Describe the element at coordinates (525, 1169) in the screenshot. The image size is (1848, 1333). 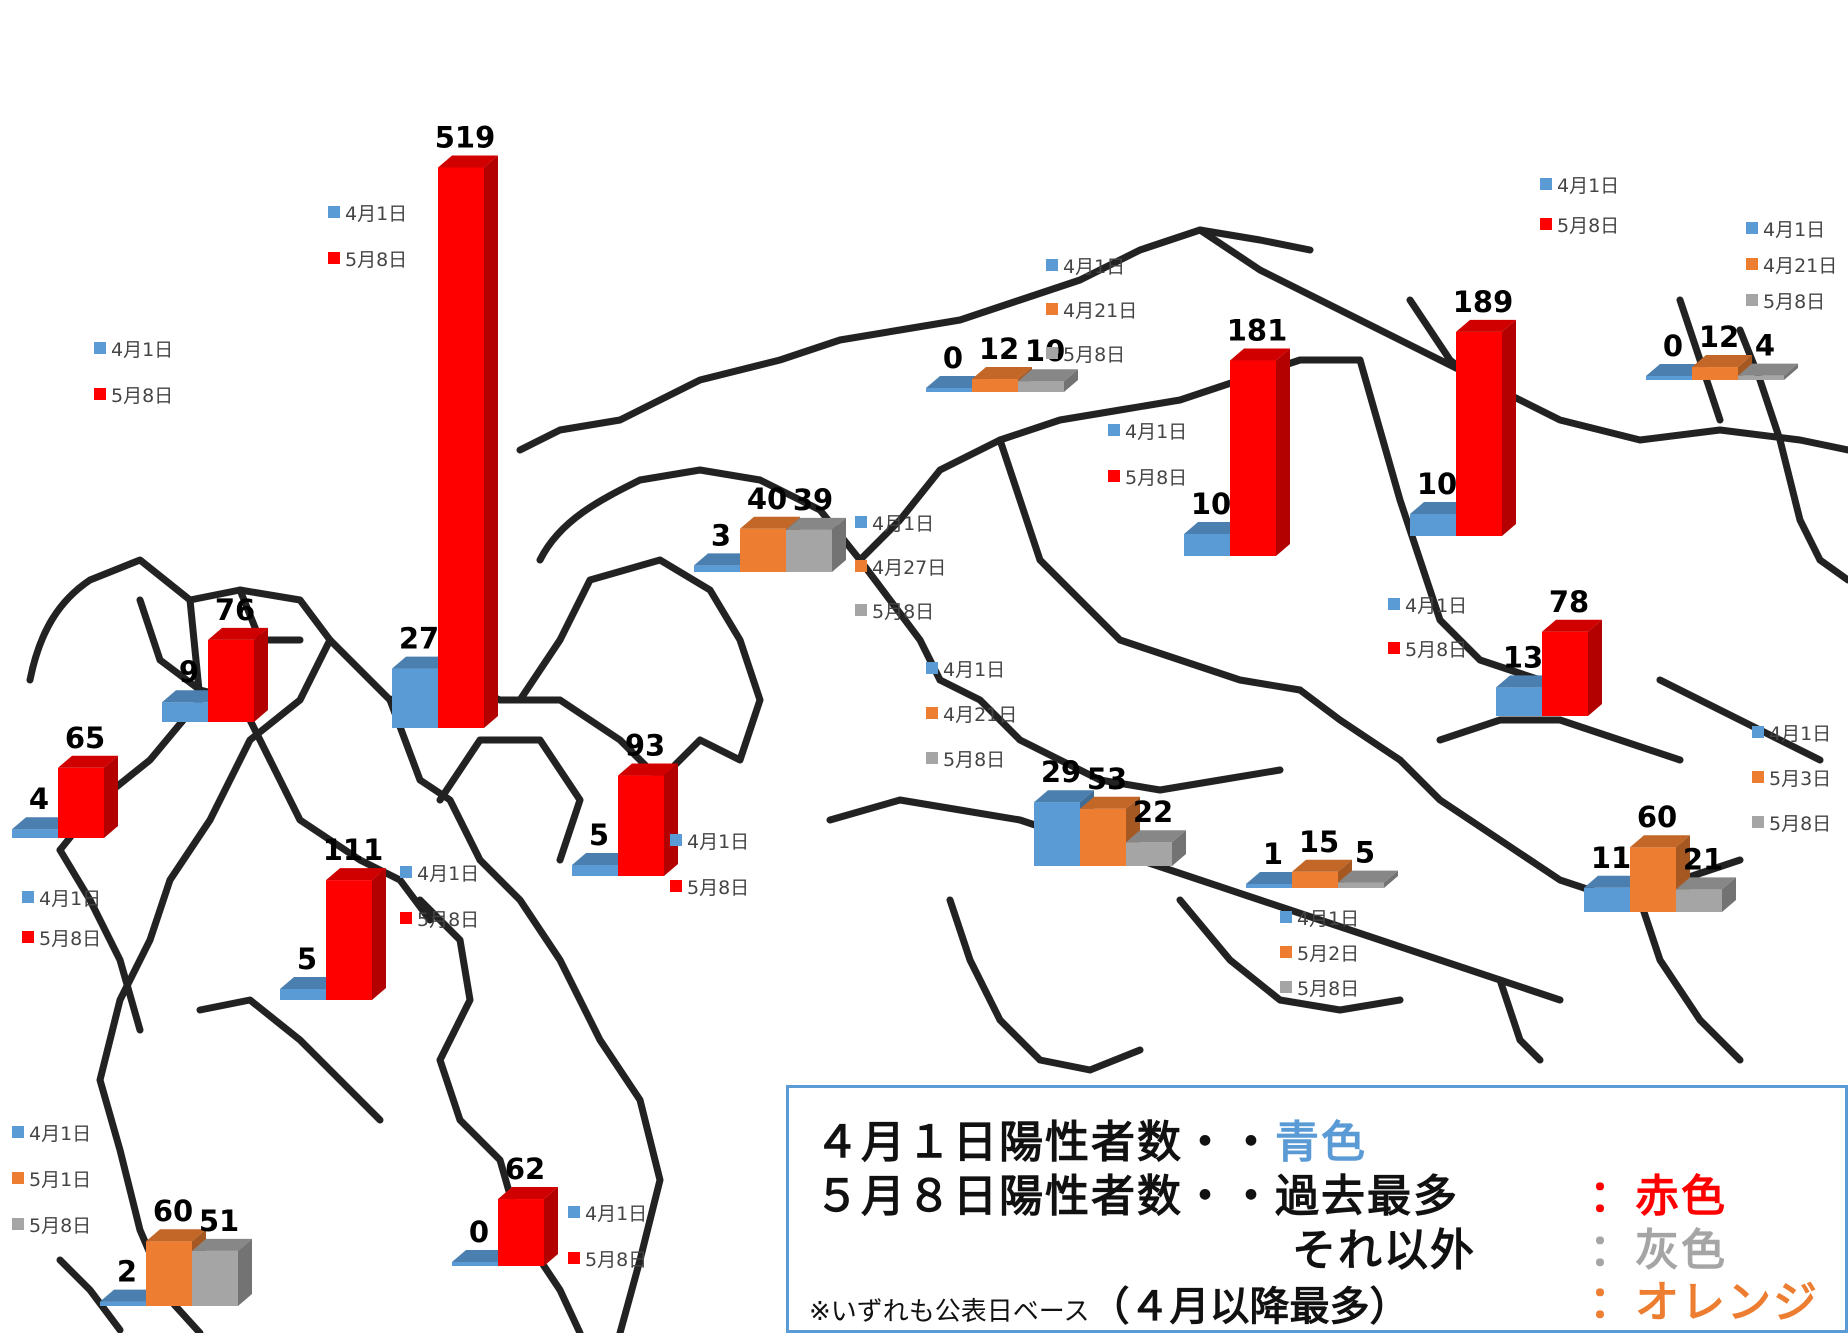
I see `bar-value-label: 62` at that location.